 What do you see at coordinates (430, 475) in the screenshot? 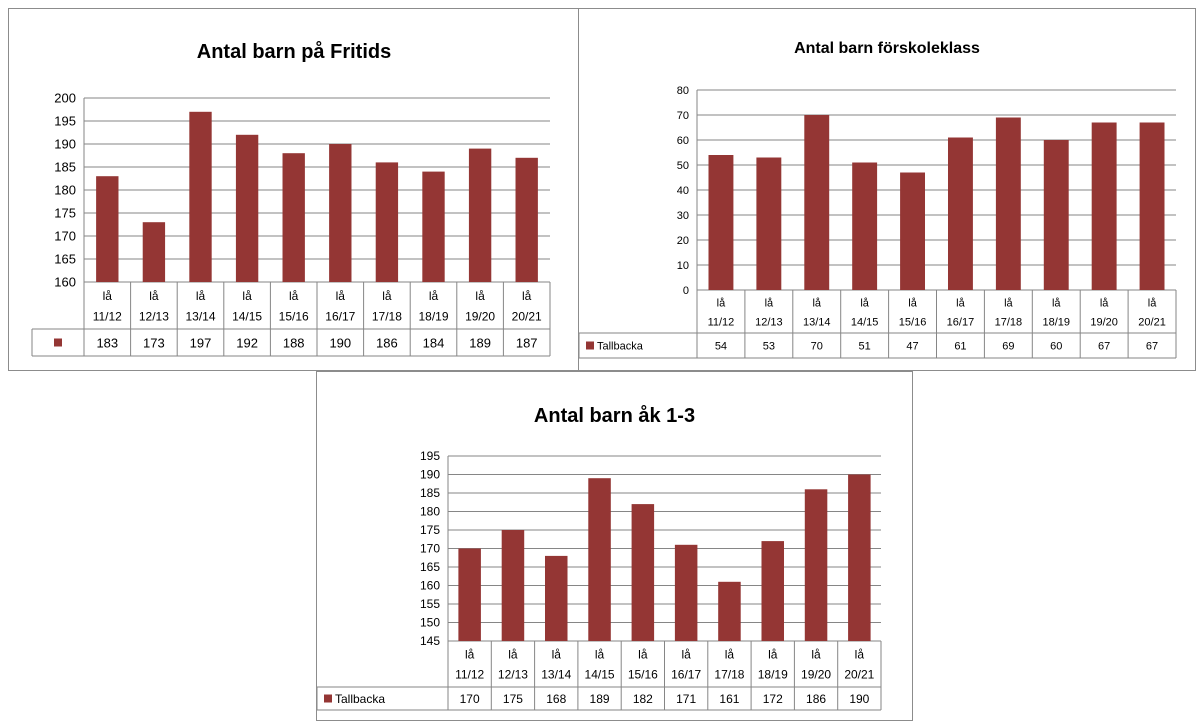
I see `y-tick-label: 190` at bounding box center [430, 475].